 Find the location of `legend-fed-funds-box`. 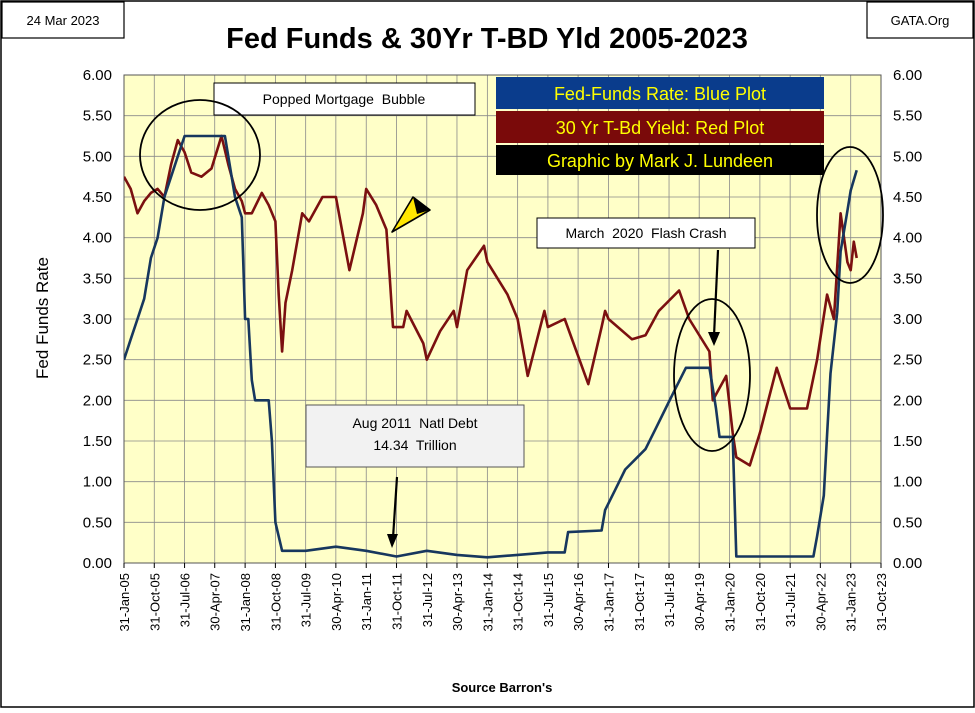

legend-fed-funds-box is located at coordinates (660, 93).